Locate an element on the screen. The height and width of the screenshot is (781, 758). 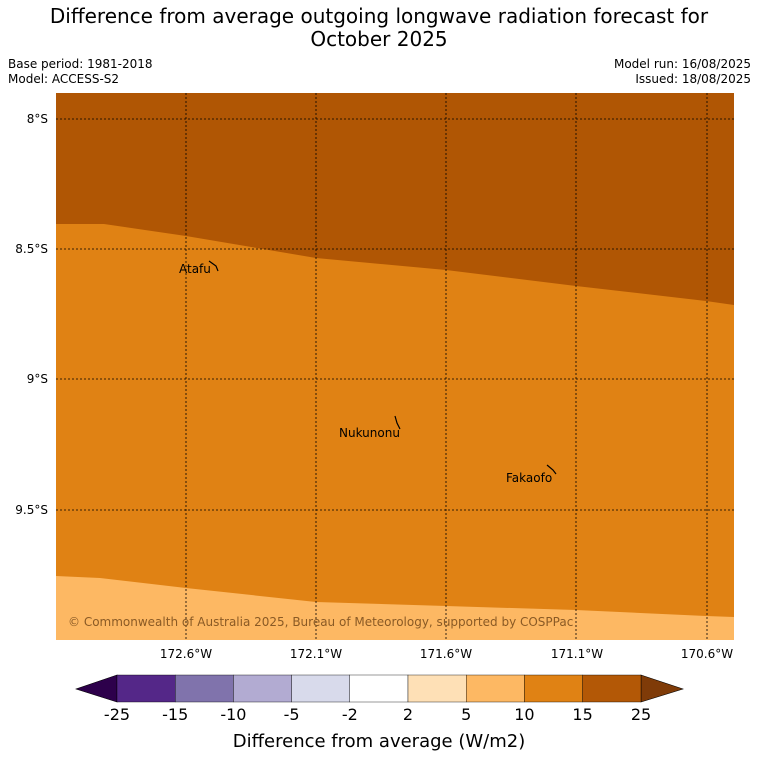
place-fakaofo: Fakaofo is located at coordinates (529, 478).